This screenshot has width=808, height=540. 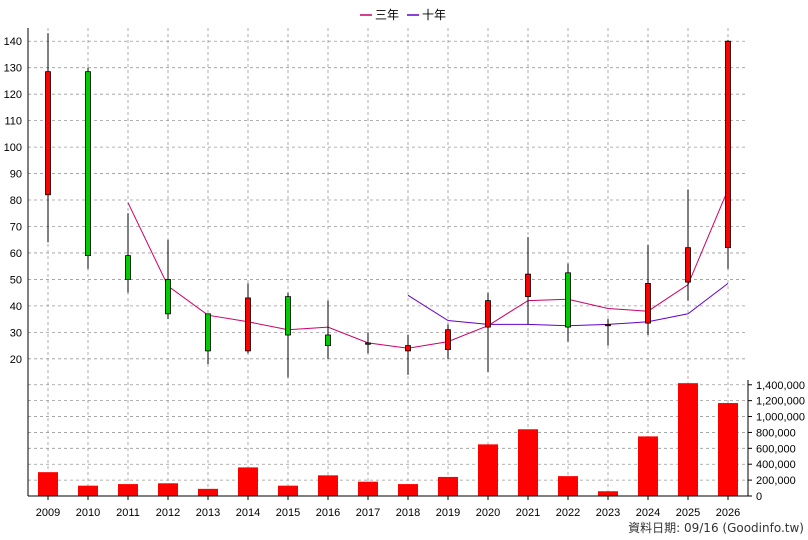 I want to click on volume-tick-label: 400,000, so click(x=776, y=465).